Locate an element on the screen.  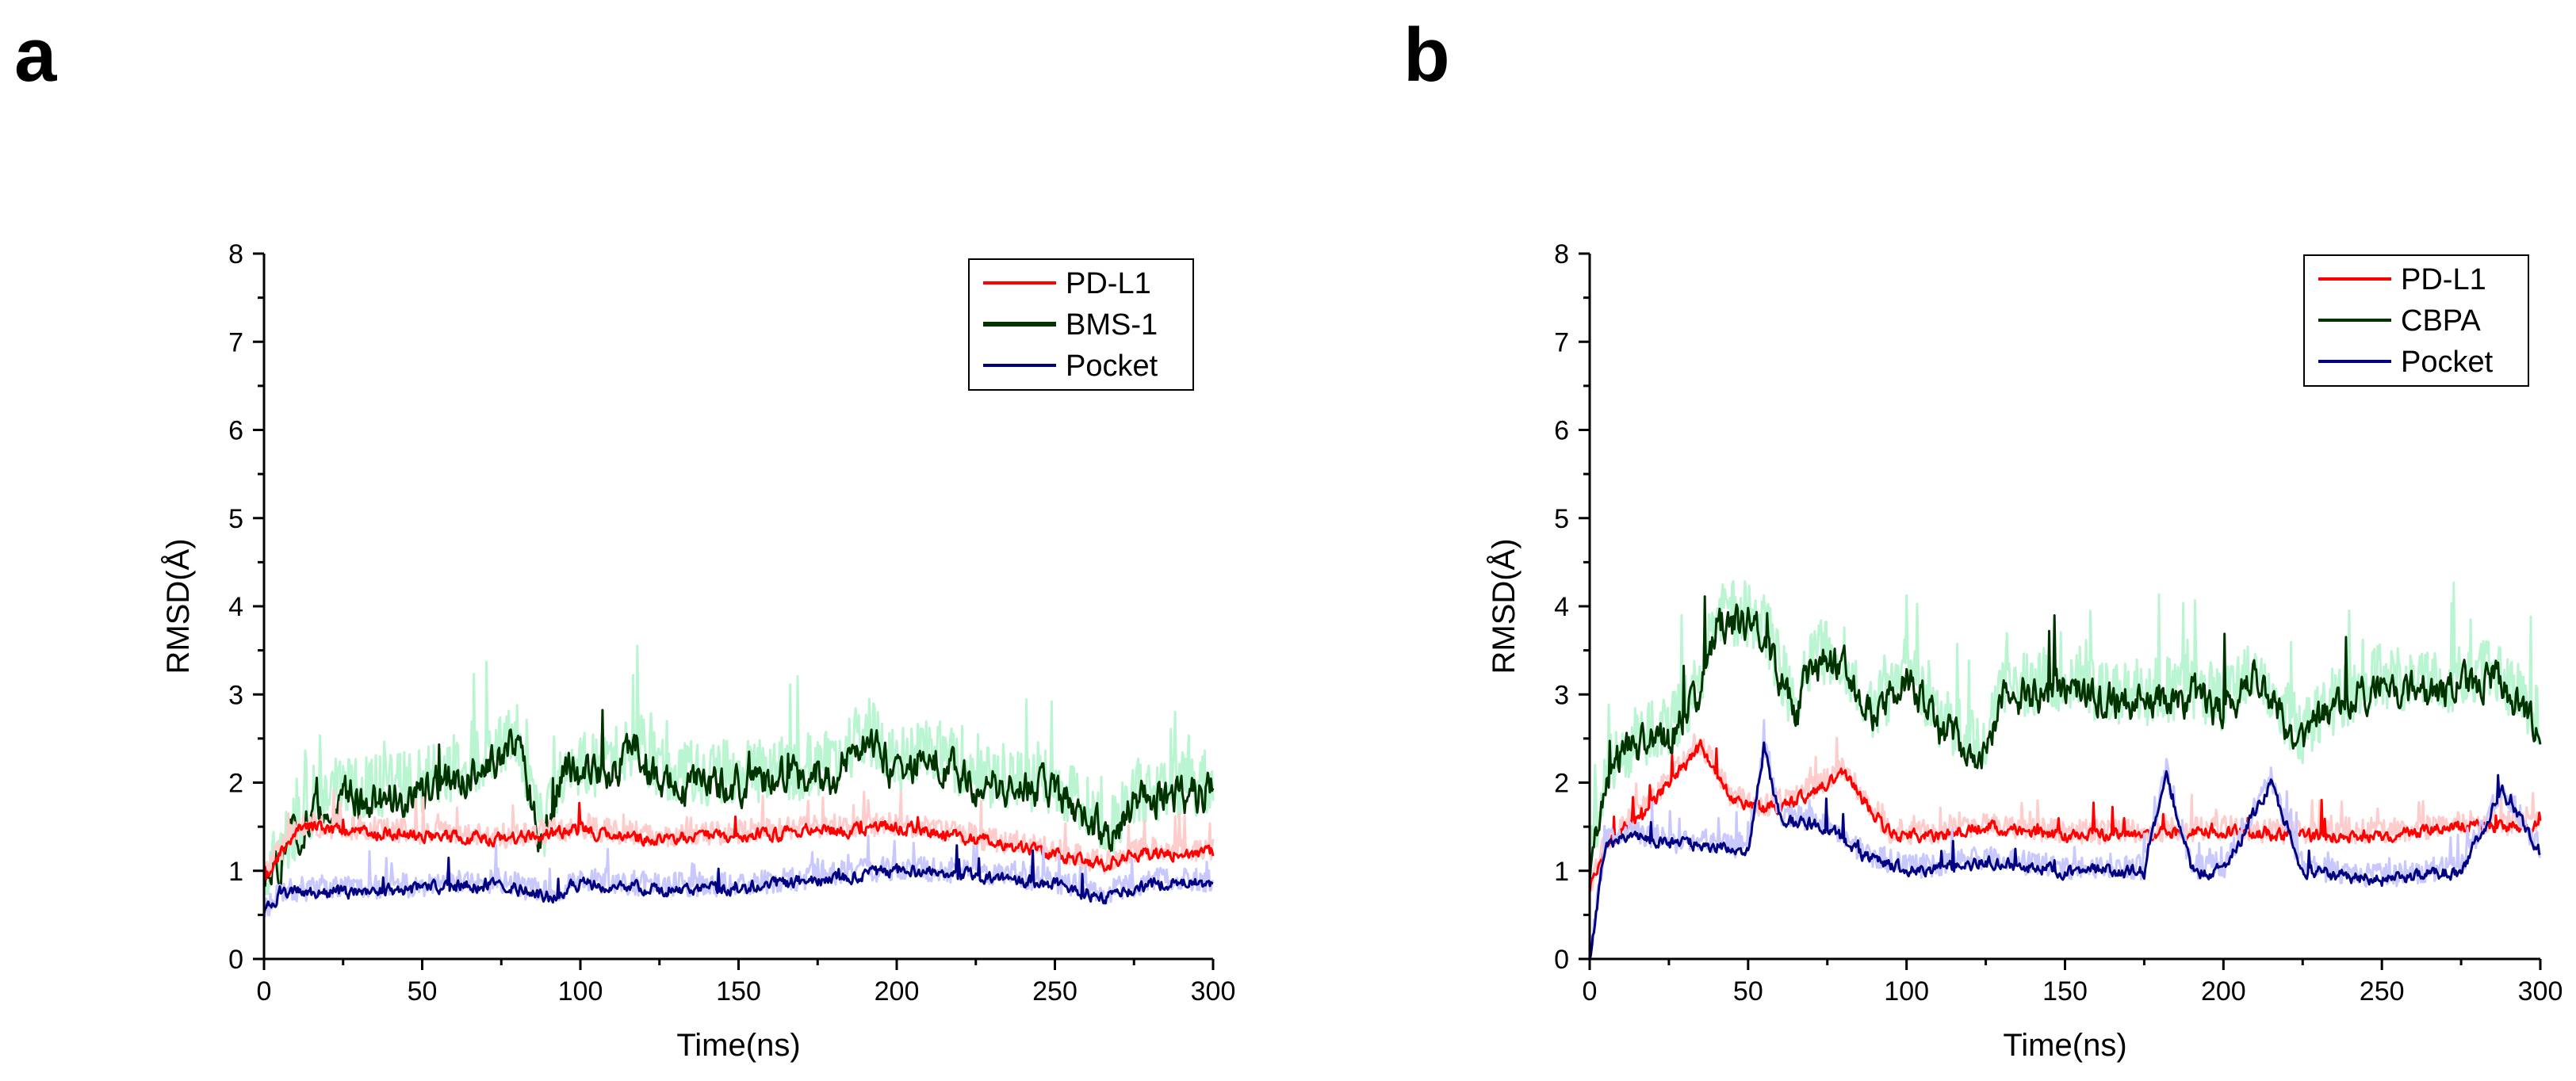
panel-label-b: b is located at coordinates (1426, 55).